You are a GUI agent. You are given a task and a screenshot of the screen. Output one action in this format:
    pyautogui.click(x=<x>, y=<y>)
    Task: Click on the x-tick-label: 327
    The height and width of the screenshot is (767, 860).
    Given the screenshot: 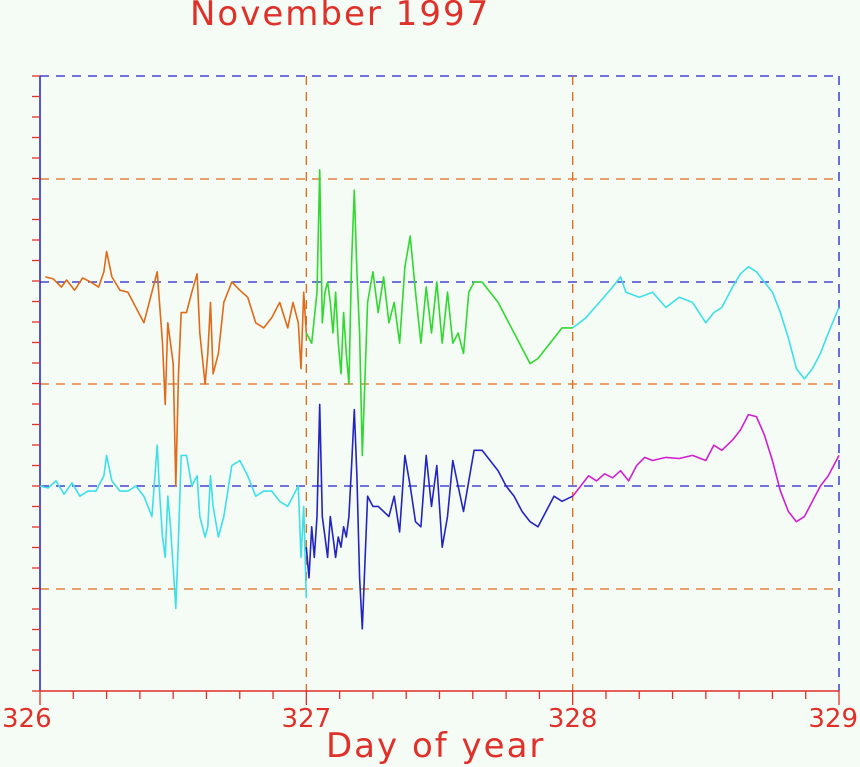 What is the action you would take?
    pyautogui.click(x=307, y=719)
    